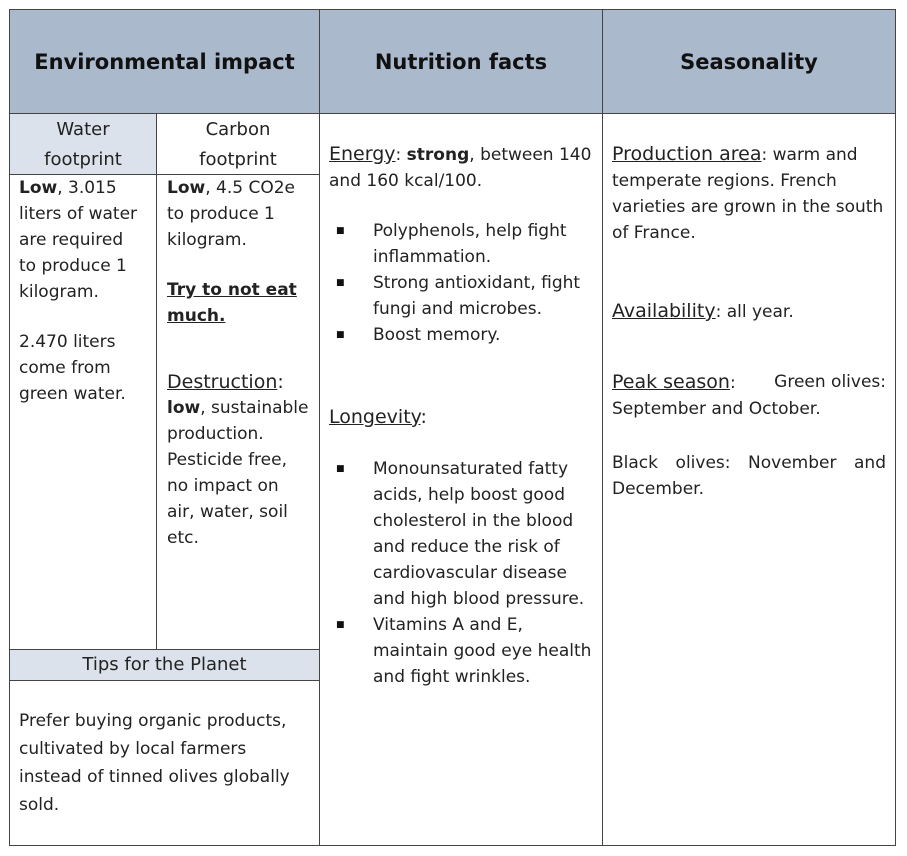 Image resolution: width=907 pixels, height=856 pixels. What do you see at coordinates (748, 207) in the screenshot?
I see `production-line3: varieties are grown in the south` at bounding box center [748, 207].